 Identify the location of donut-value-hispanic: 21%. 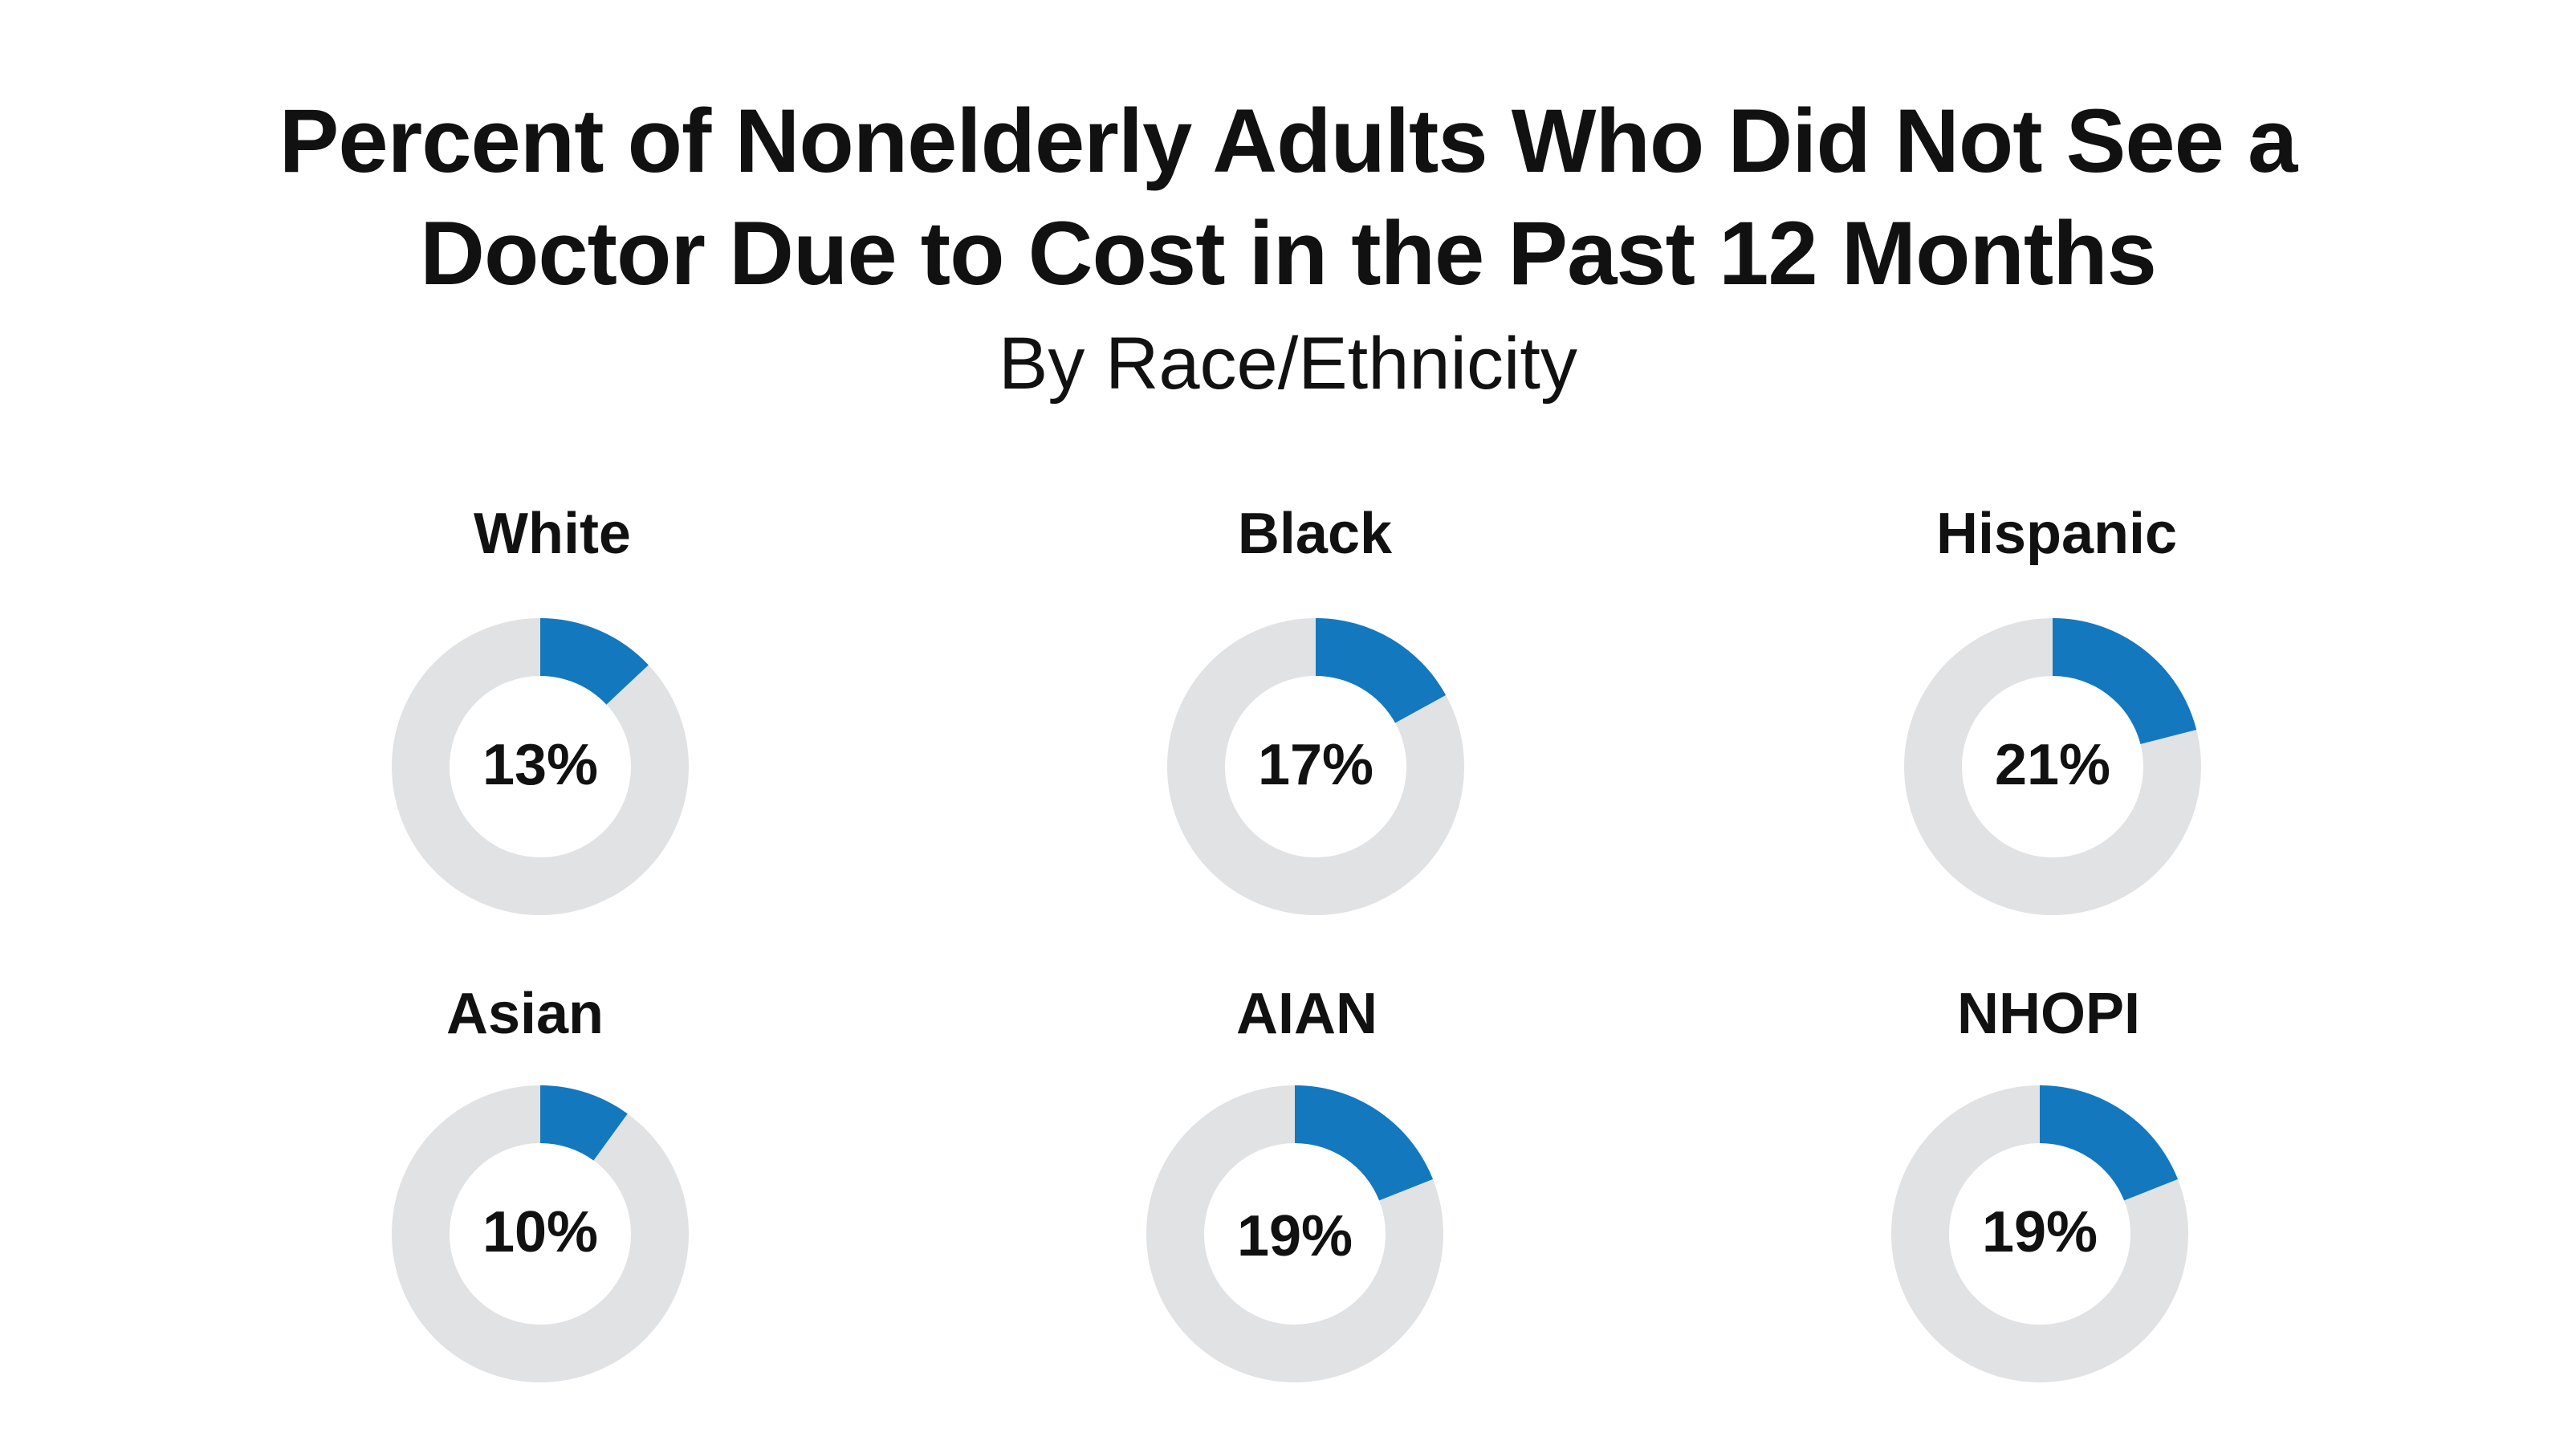
(2052, 765).